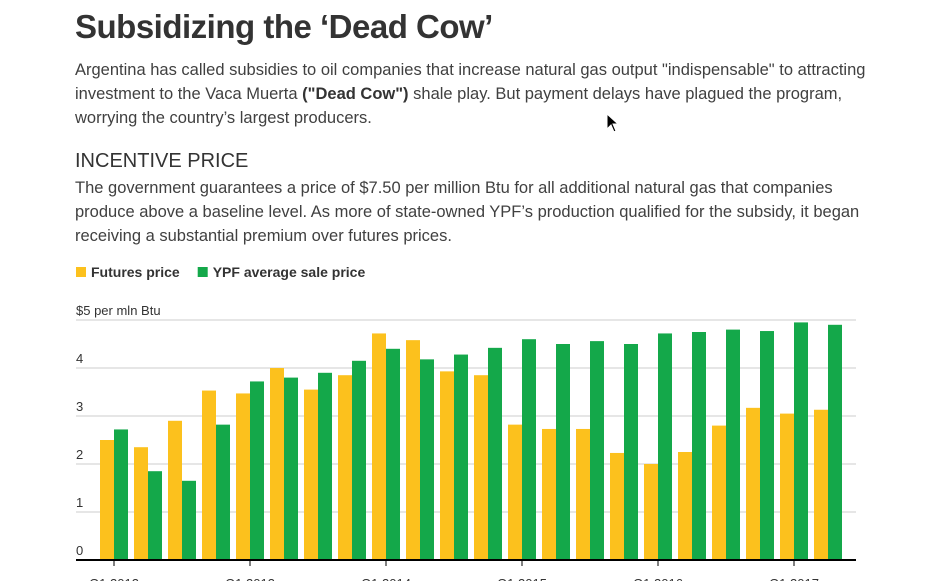 The width and height of the screenshot is (936, 581). Describe the element at coordinates (250, 578) in the screenshot. I see `x-tick-label: Q1 2013` at that location.